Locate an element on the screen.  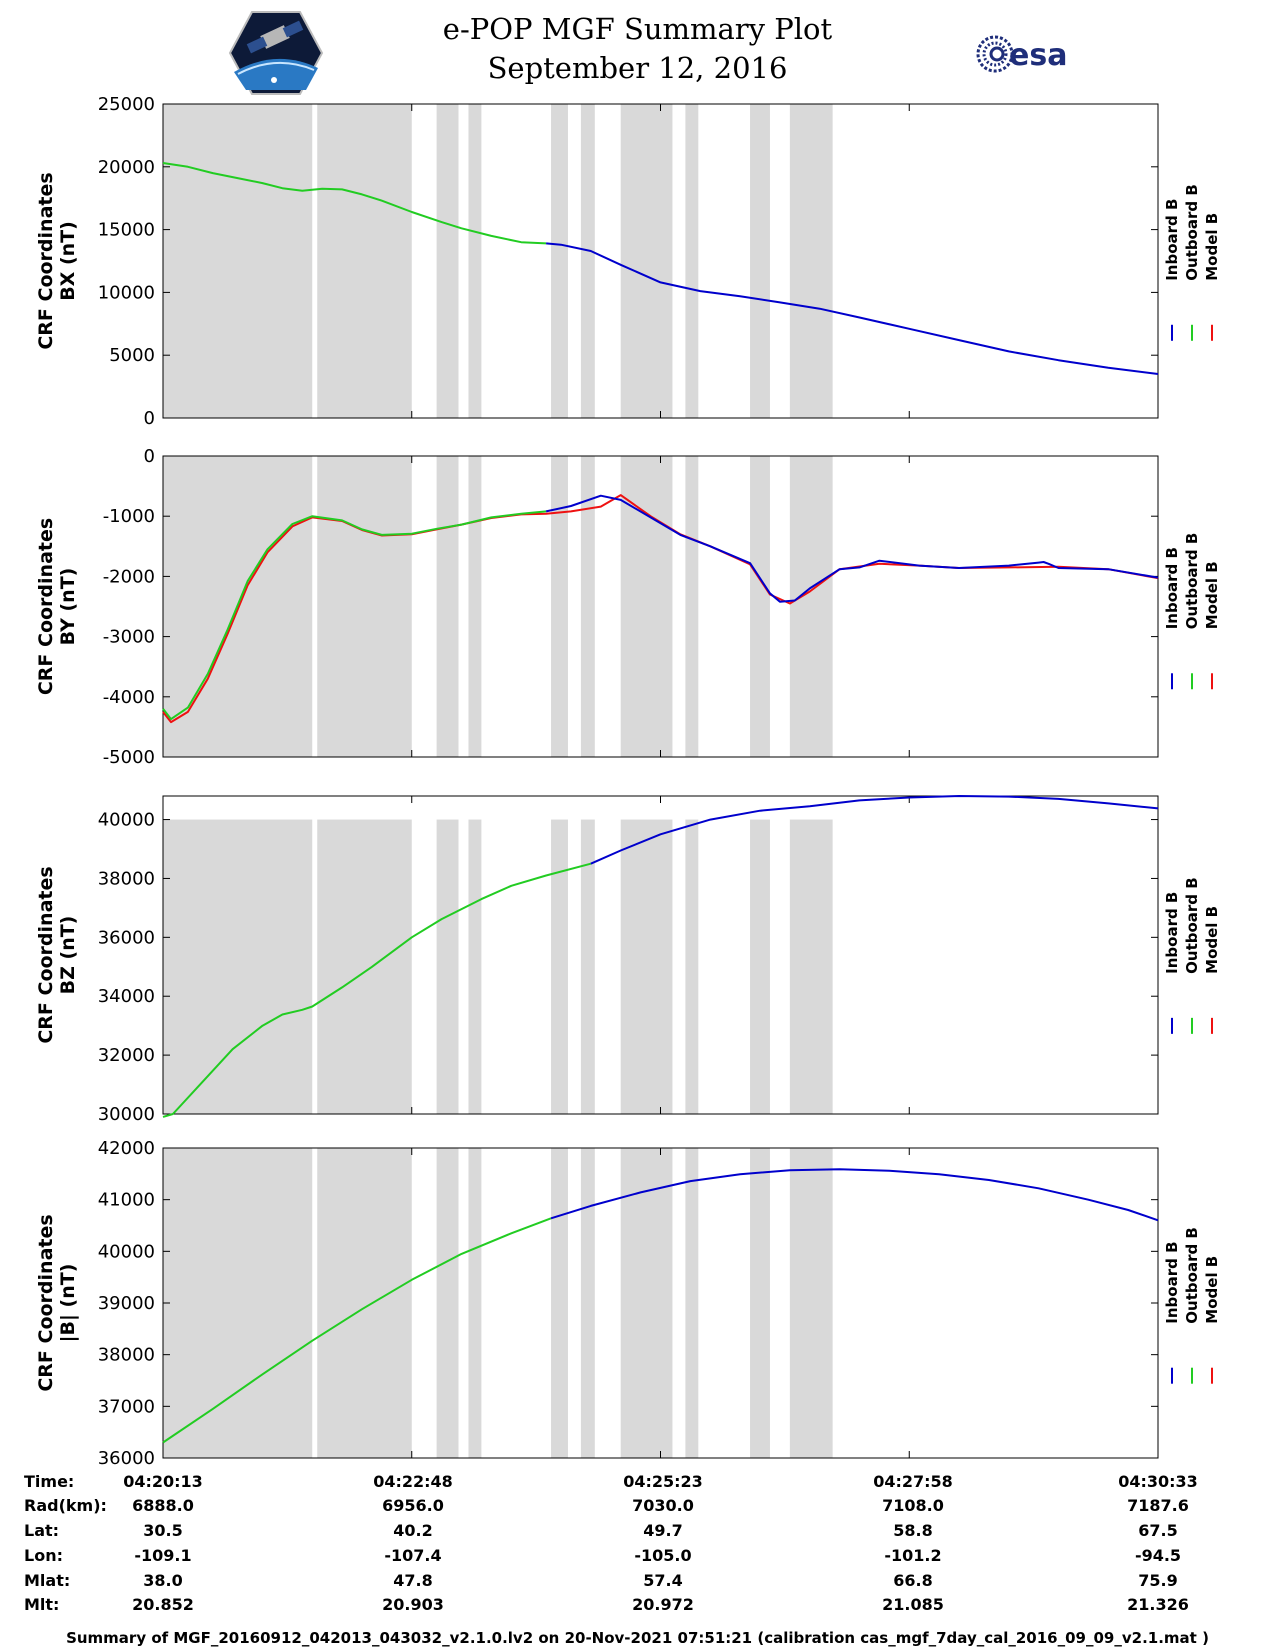
y-axis-label: CRF CoordinatesBZ (nT) is located at coordinates (57, 954).